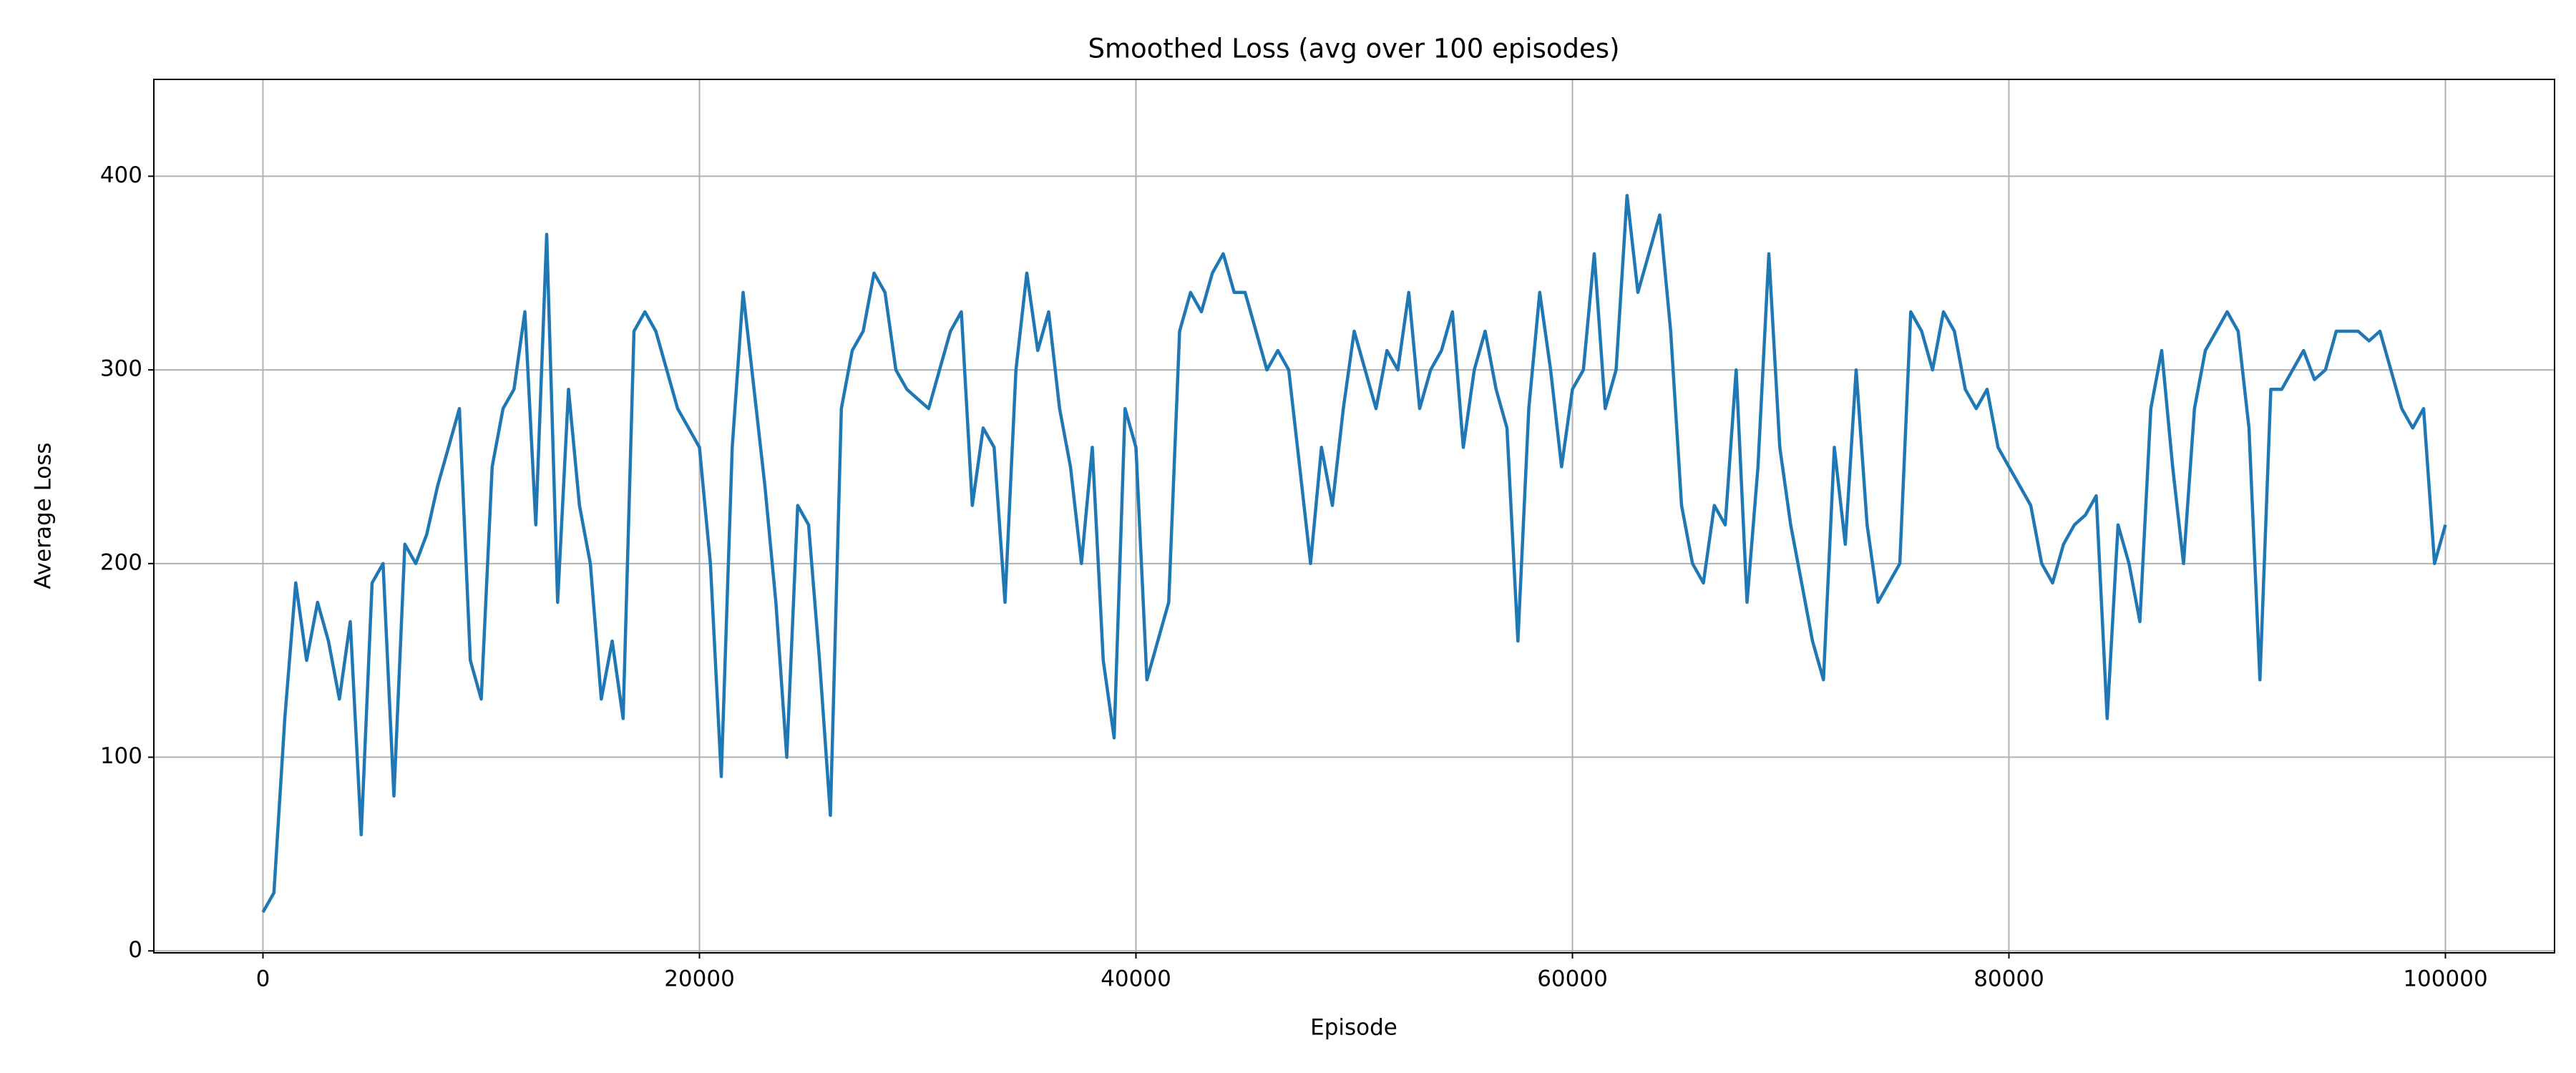 The width and height of the screenshot is (2576, 1073). I want to click on y-tick-label: 300, so click(121, 369).